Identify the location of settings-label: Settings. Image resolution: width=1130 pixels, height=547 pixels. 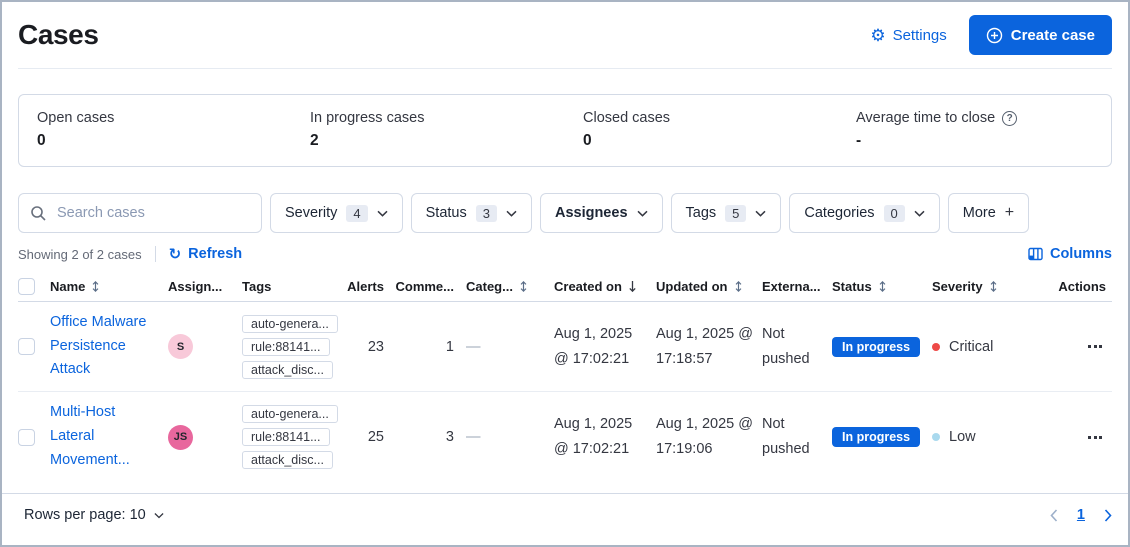
(919, 35).